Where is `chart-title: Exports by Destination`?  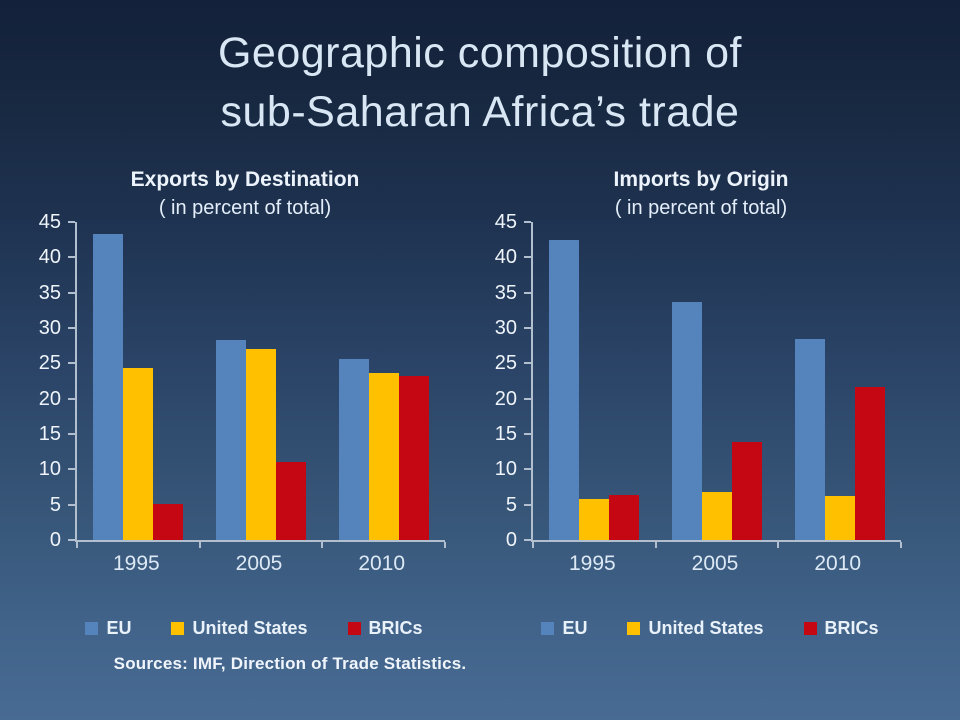
chart-title: Exports by Destination is located at coordinates (245, 179).